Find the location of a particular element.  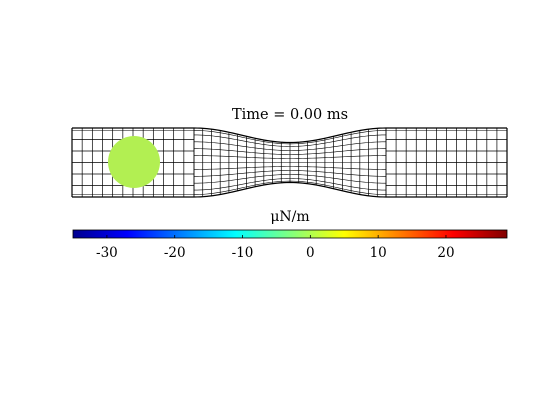

colorbar-label: μN/m is located at coordinates (289, 217).